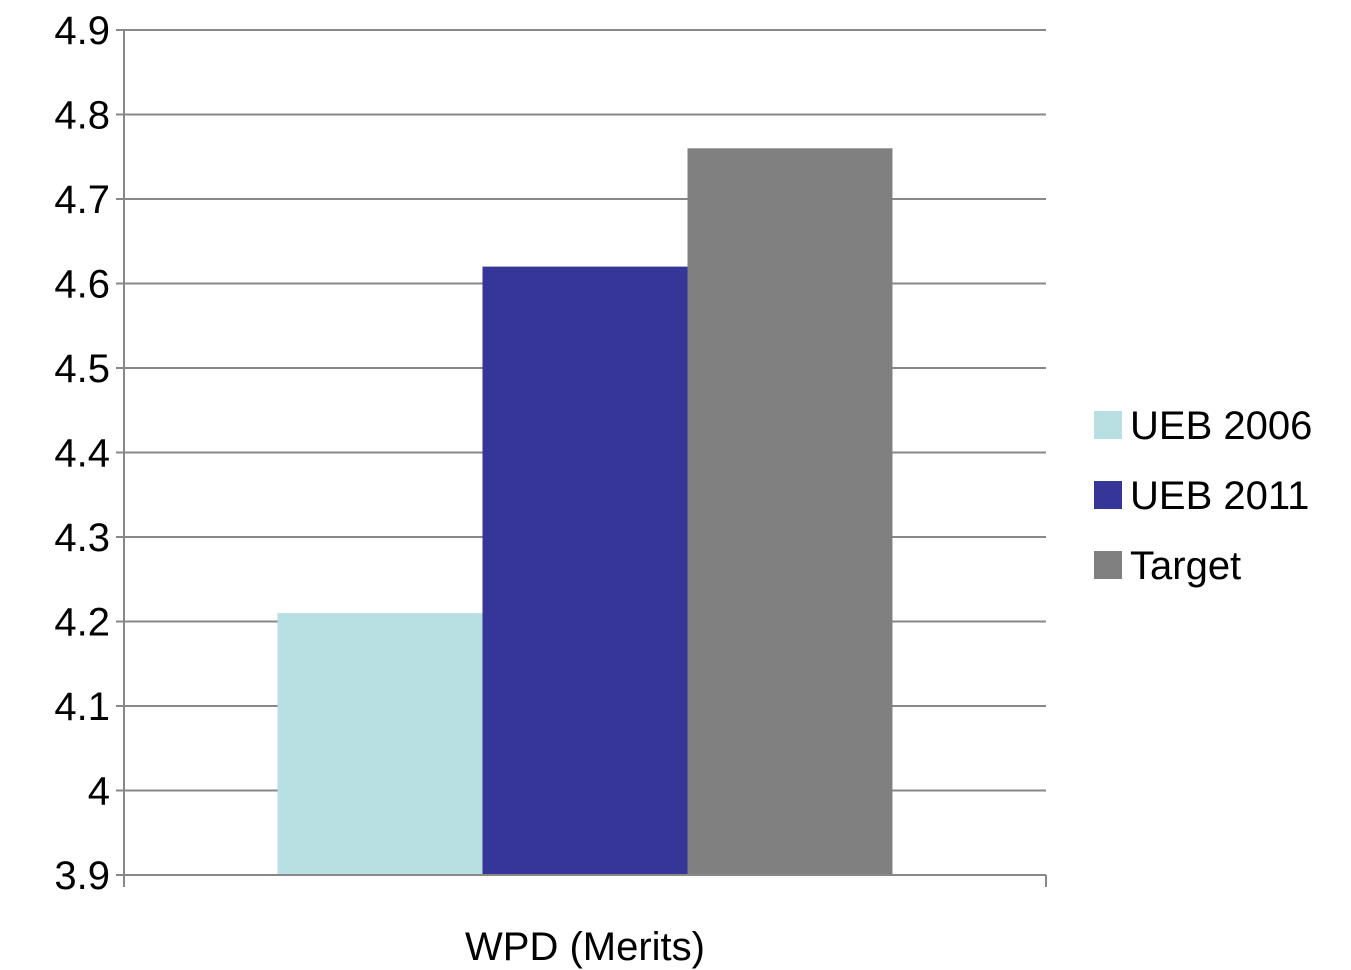 This screenshot has width=1351, height=970. What do you see at coordinates (380, 744) in the screenshot?
I see `bar-ueb-2006` at bounding box center [380, 744].